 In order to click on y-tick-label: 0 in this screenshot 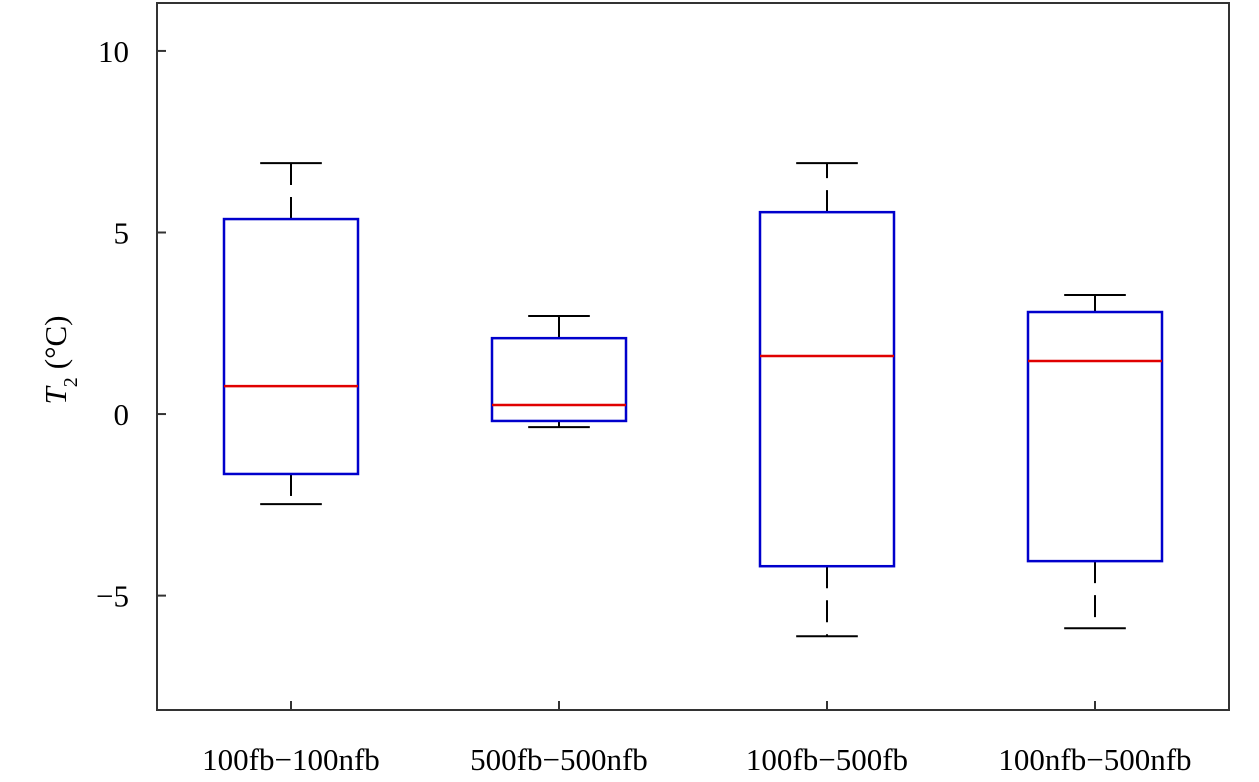, I will do `click(122, 414)`.